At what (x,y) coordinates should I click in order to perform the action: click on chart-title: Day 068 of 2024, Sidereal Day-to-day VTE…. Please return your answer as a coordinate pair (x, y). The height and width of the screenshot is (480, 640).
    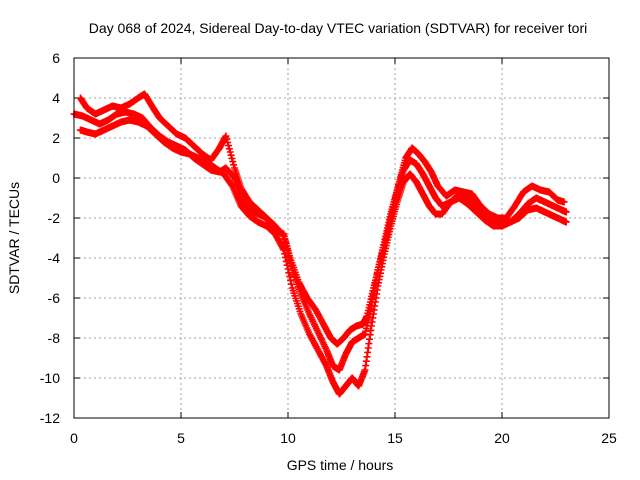
    Looking at the image, I should click on (338, 28).